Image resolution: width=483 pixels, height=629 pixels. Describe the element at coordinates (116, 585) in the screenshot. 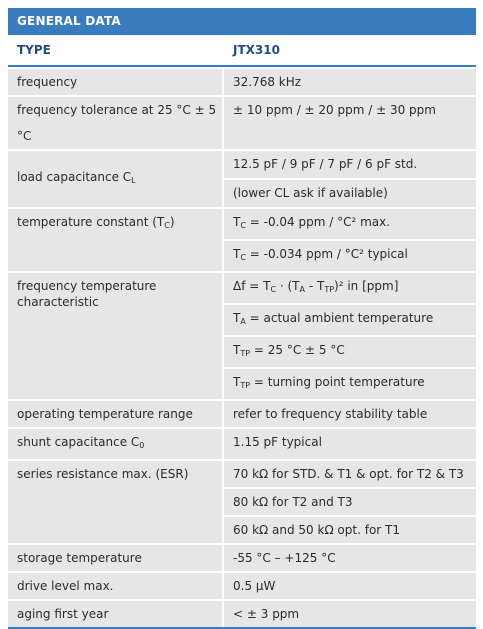

I see `row-label-drive: drive level max.` at that location.